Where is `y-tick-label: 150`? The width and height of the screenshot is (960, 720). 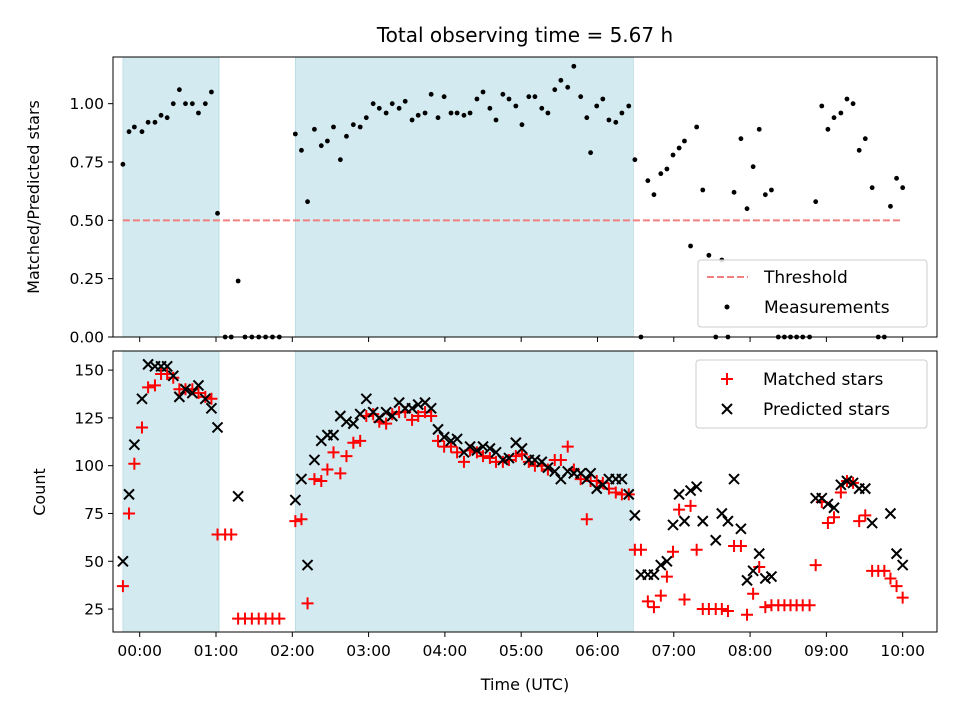 y-tick-label: 150 is located at coordinates (89, 371).